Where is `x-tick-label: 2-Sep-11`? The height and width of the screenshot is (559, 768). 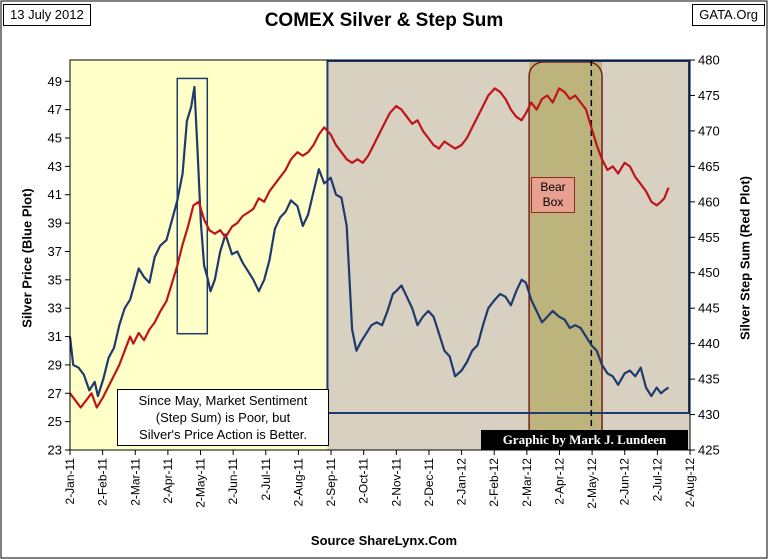
x-tick-label: 2-Sep-11 is located at coordinates (331, 482).